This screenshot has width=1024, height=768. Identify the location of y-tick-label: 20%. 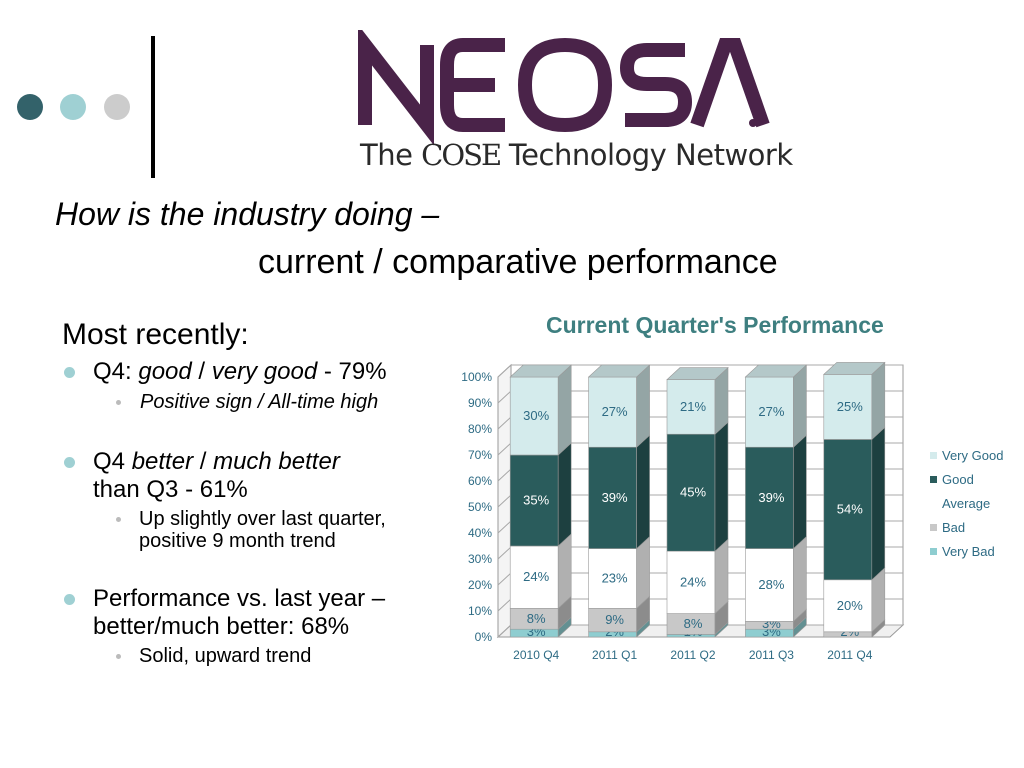
(480, 585).